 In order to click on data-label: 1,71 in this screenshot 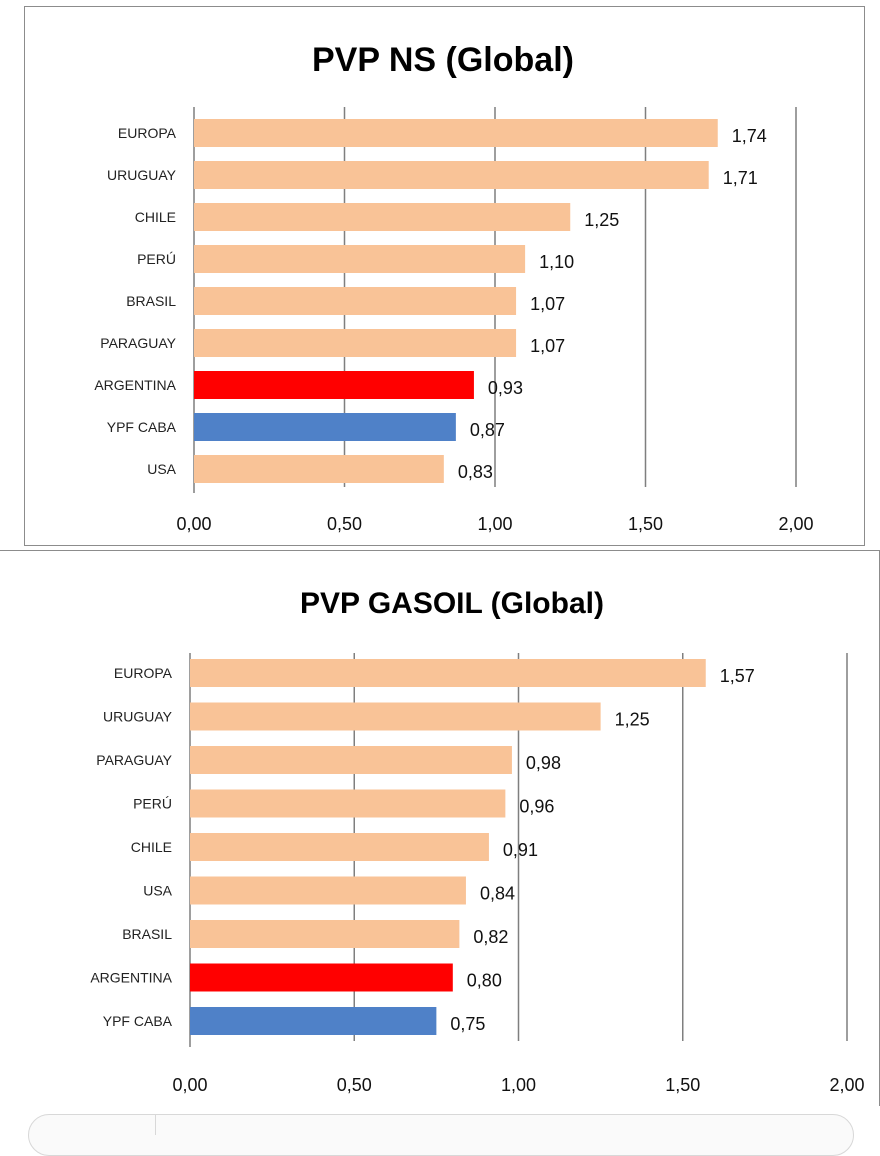, I will do `click(740, 178)`.